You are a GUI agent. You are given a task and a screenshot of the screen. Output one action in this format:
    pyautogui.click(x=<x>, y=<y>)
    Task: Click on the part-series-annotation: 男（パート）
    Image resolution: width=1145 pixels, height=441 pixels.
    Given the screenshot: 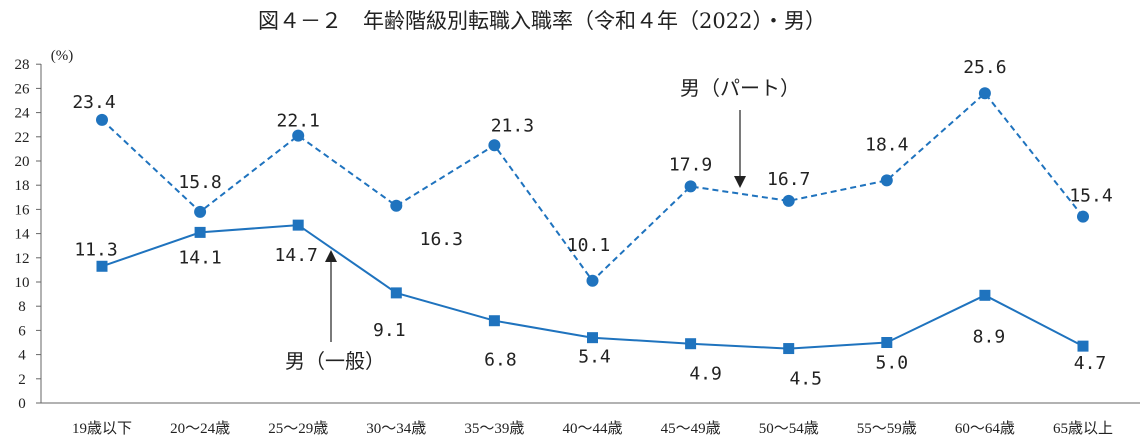 What is the action you would take?
    pyautogui.click(x=740, y=88)
    